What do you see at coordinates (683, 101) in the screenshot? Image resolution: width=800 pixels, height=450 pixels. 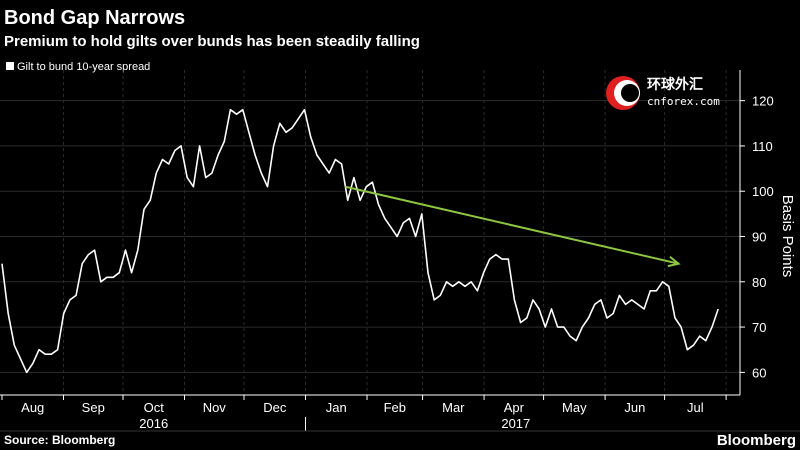 I see `watermark-en-text: cnforex.com` at bounding box center [683, 101].